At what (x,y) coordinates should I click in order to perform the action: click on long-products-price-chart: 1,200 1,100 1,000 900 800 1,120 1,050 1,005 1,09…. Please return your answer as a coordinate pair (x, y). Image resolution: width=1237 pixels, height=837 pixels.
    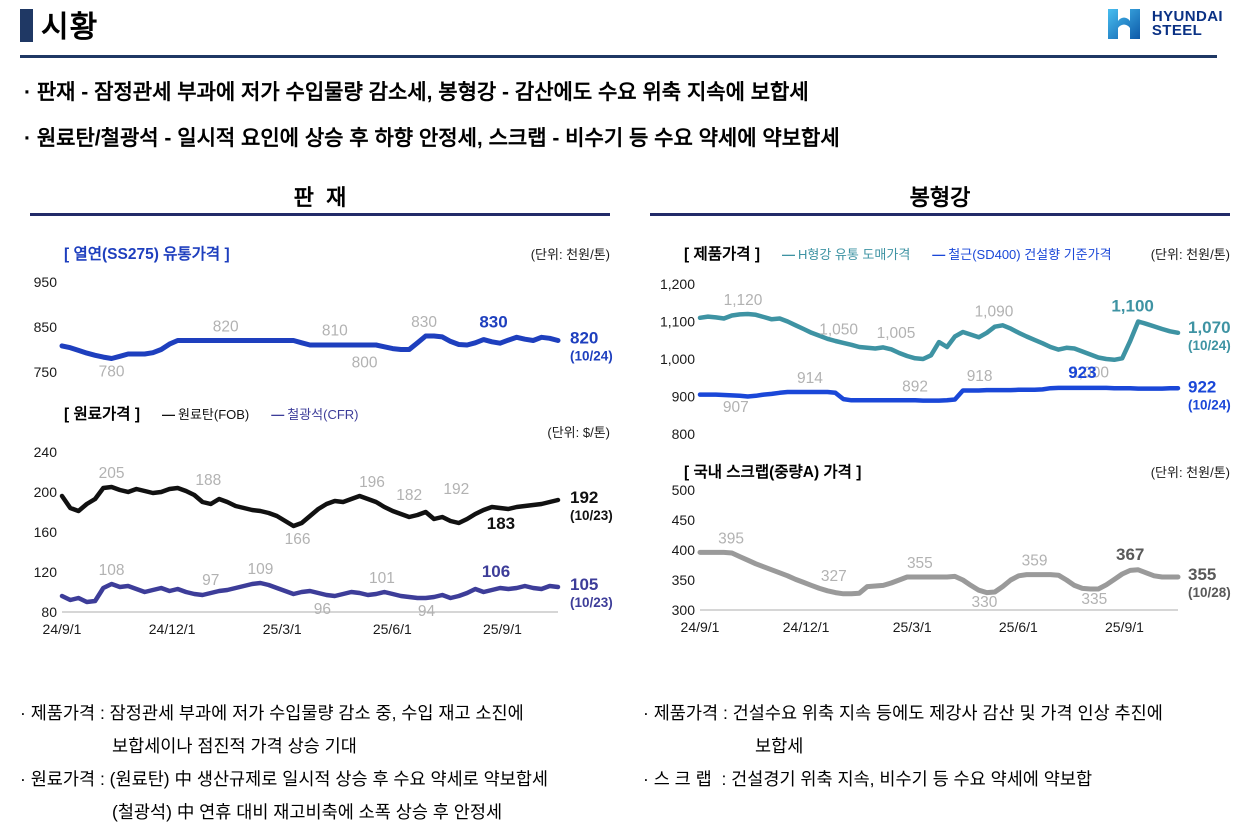
    Looking at the image, I should click on (945, 359).